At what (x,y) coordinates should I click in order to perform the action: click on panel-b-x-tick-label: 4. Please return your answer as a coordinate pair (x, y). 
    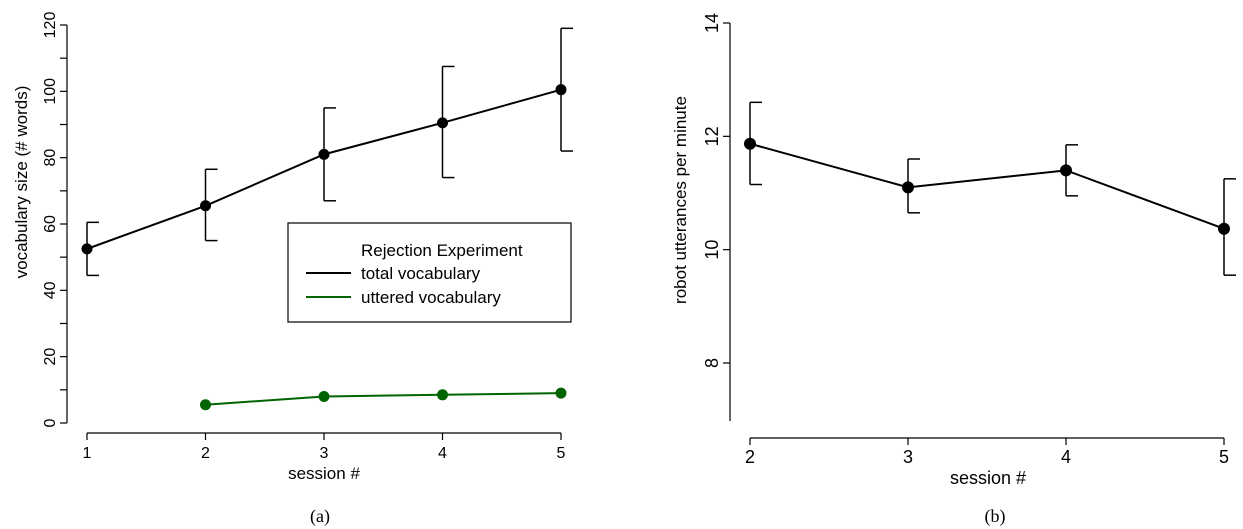
    Looking at the image, I should click on (1066, 457).